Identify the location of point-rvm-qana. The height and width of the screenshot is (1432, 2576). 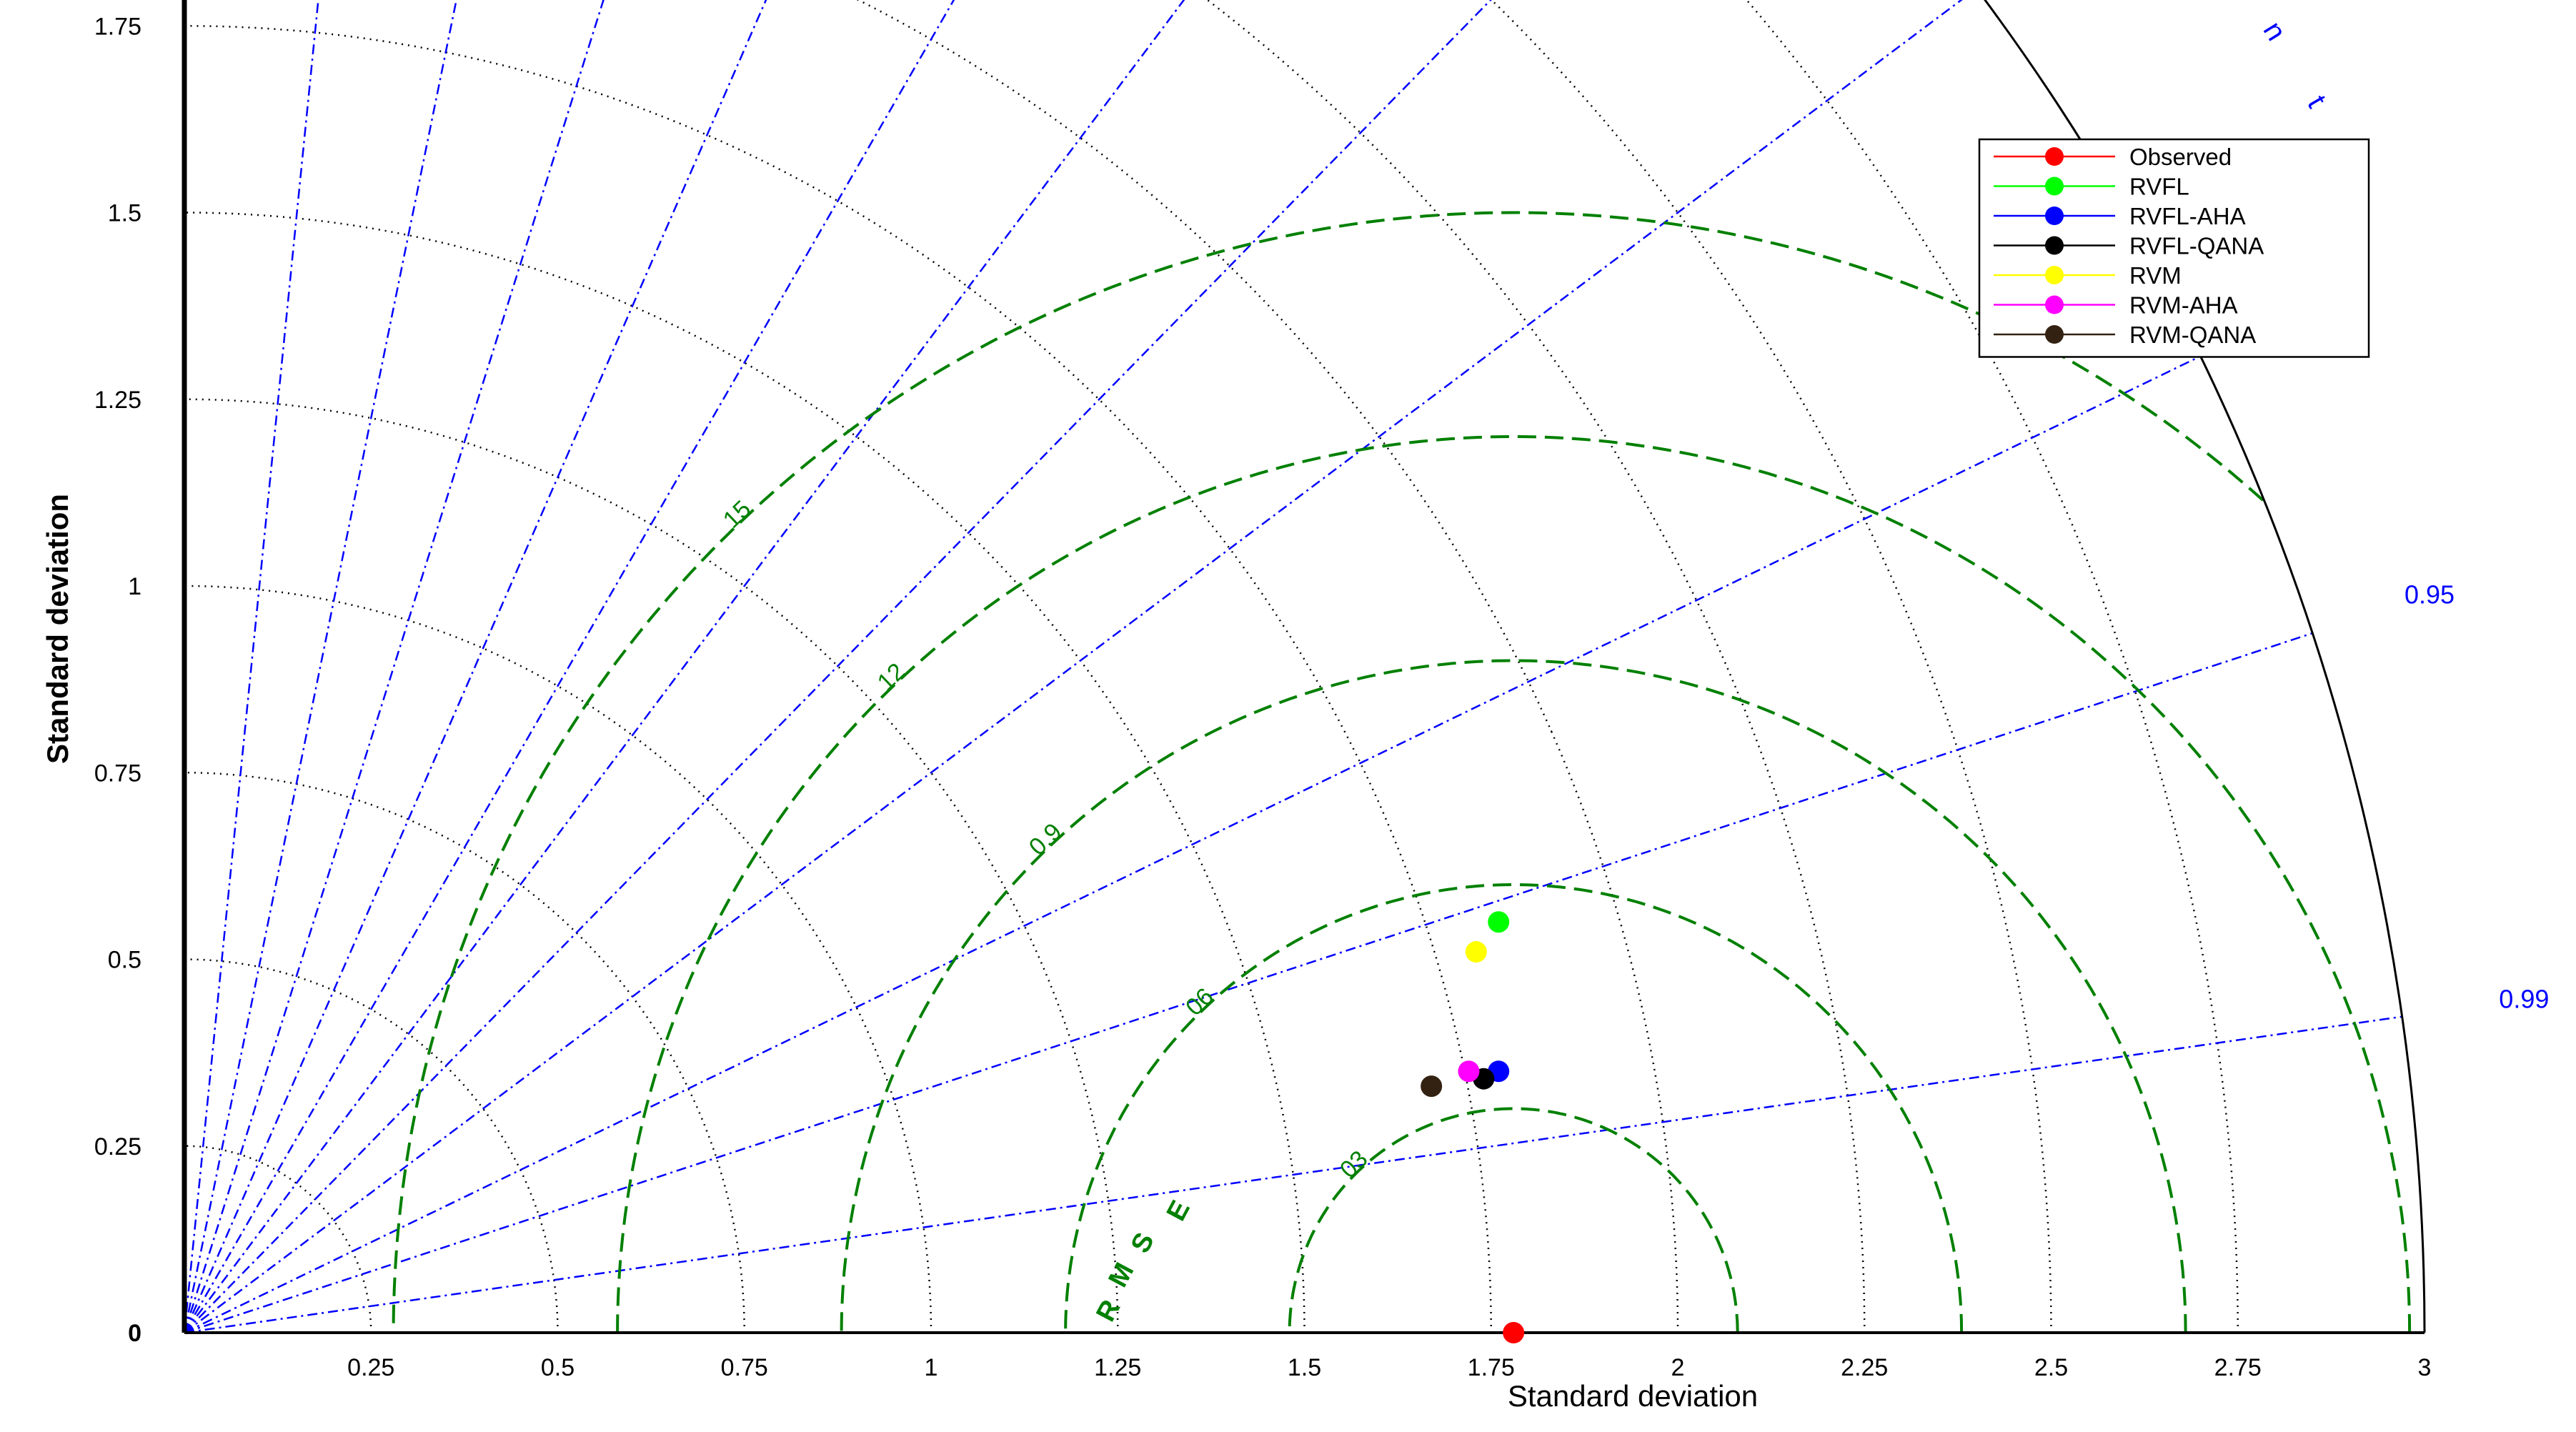
(1432, 1086).